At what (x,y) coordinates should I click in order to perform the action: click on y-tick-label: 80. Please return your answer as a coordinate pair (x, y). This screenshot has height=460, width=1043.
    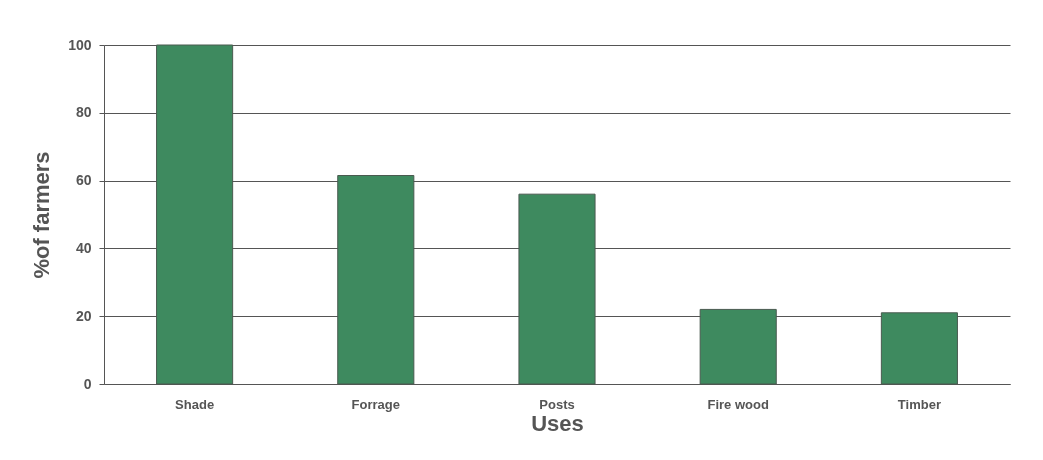
    Looking at the image, I should click on (83, 112).